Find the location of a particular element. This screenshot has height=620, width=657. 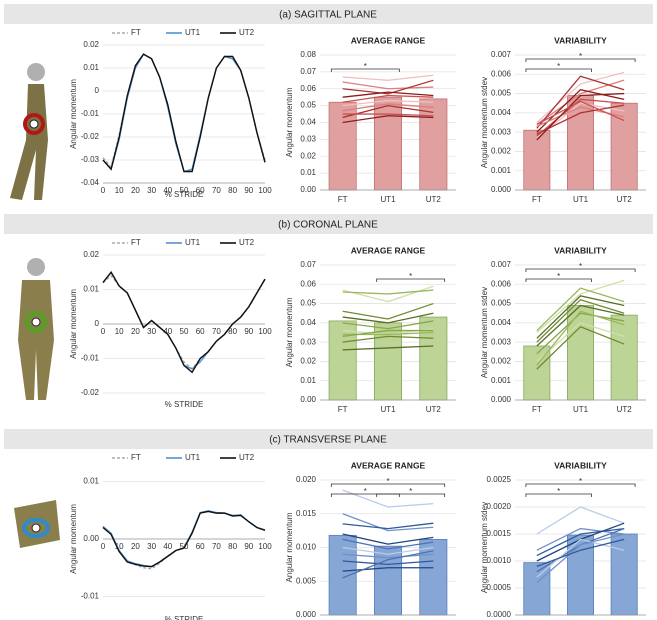

y-tick-label: 0.08 is located at coordinates (308, 54).